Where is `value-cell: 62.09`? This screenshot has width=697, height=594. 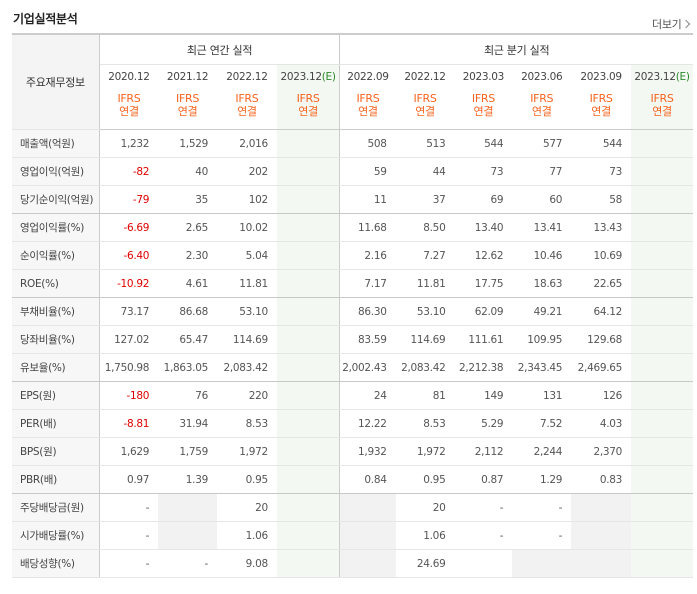 value-cell: 62.09 is located at coordinates (483, 311).